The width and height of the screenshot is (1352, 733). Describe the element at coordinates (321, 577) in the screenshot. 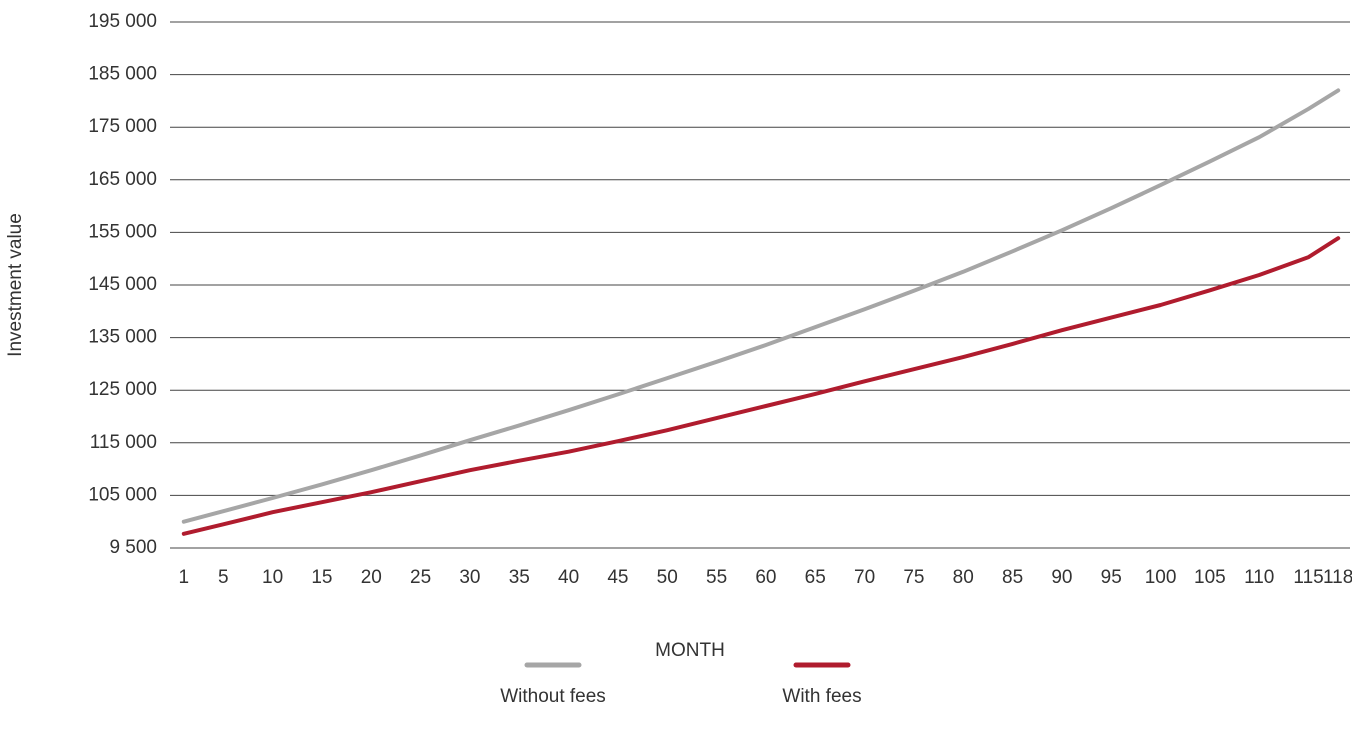

I see `x-tick-label: 15` at that location.